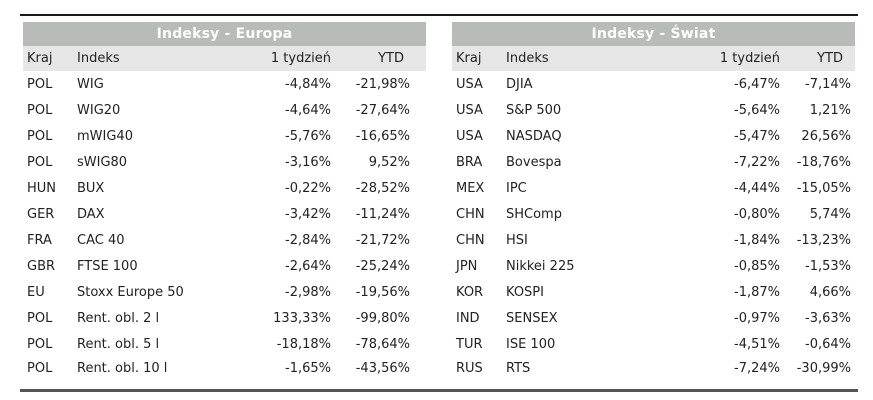  I want to click on cell-ytd-change: -21,72%, so click(382, 240).